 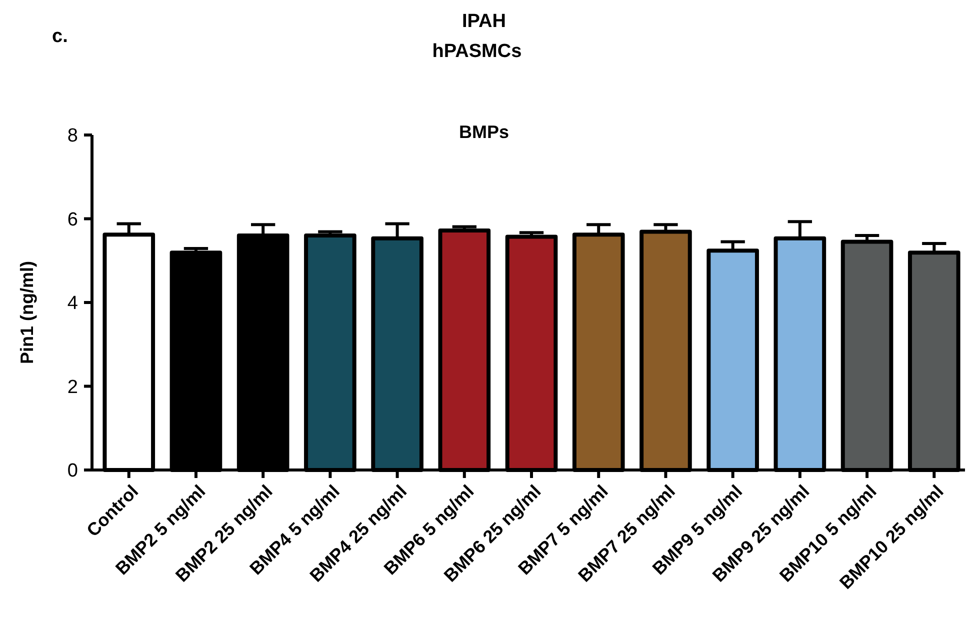 What do you see at coordinates (60, 36) in the screenshot?
I see `text: c.` at bounding box center [60, 36].